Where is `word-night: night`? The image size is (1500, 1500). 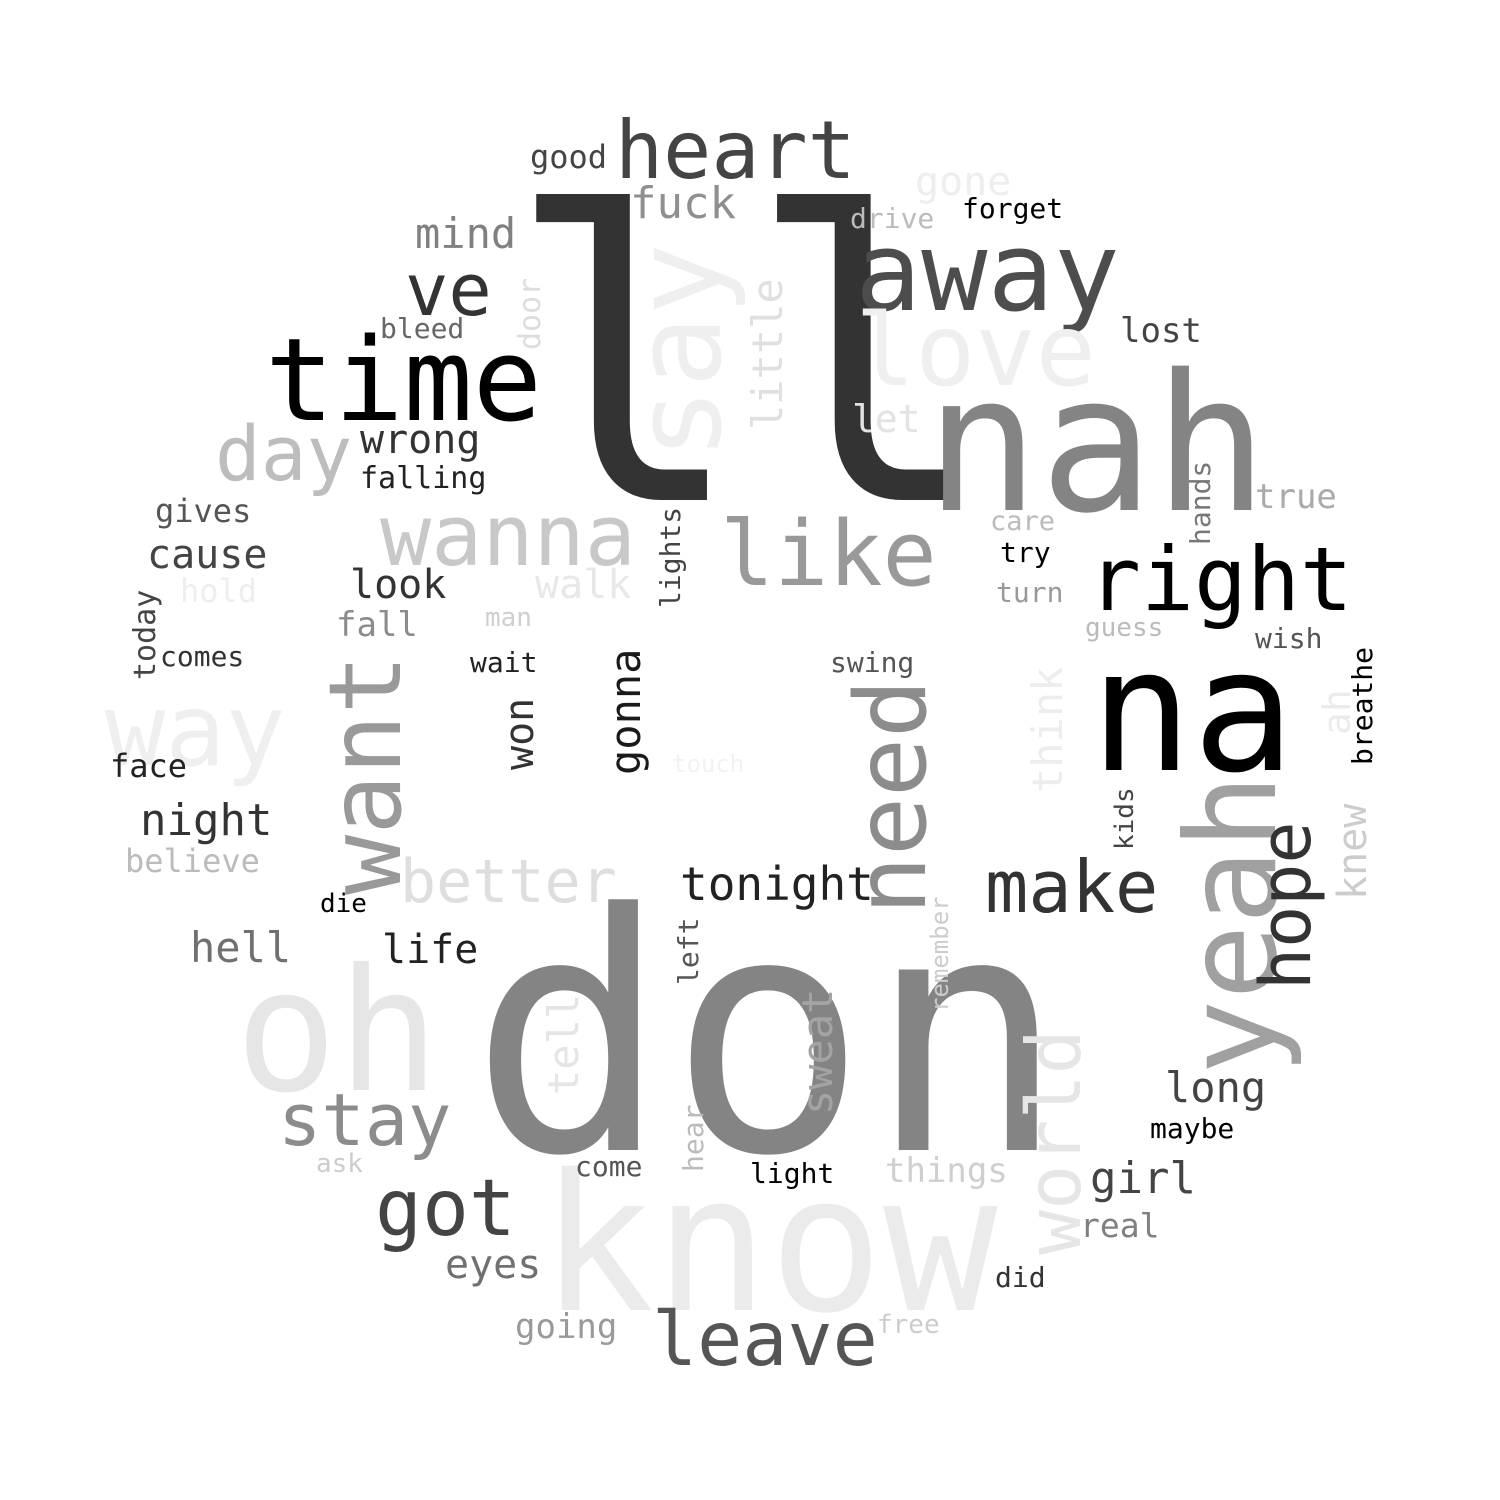 word-night: night is located at coordinates (206, 820).